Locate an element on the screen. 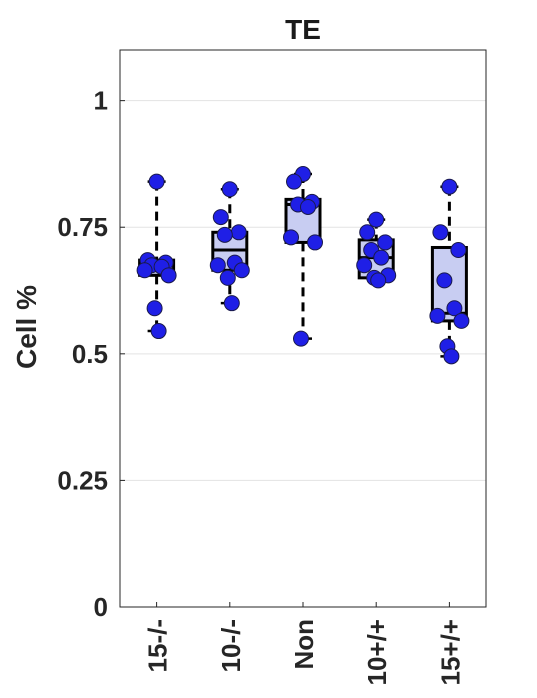 This screenshot has height=698, width=537. y-tick-label: 0 is located at coordinates (101, 607).